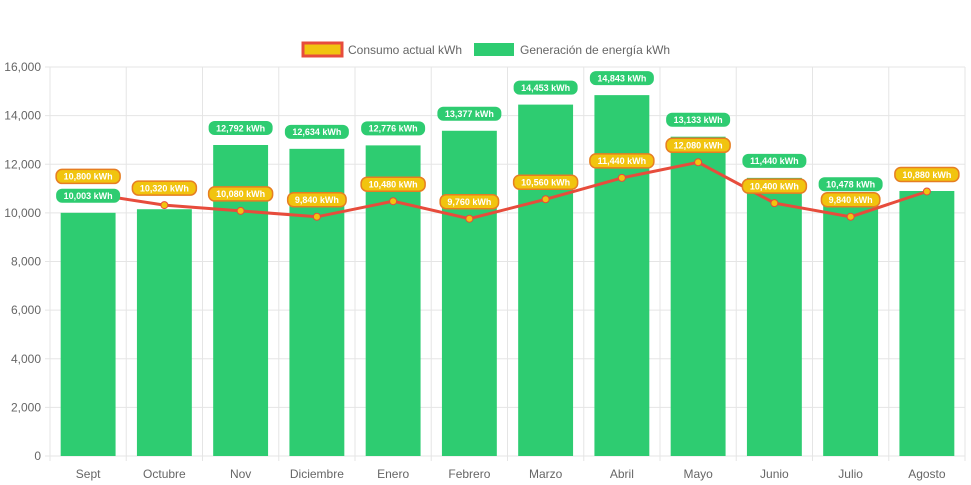 This screenshot has height=485, width=971. What do you see at coordinates (595, 50) in the screenshot?
I see `legend-generation-label: Generación de energía kWh` at bounding box center [595, 50].